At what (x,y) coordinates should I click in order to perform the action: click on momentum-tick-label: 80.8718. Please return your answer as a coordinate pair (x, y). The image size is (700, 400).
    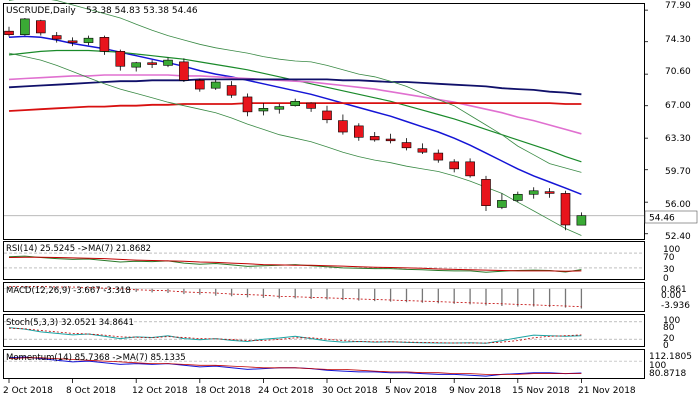
    Looking at the image, I should click on (667, 374).